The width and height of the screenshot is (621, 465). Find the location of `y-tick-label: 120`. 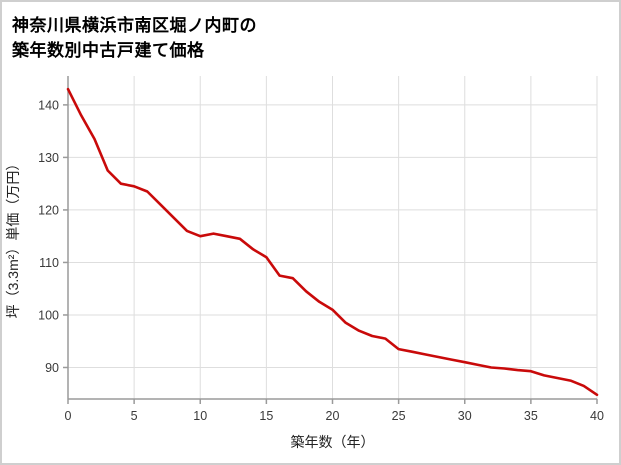

y-tick-label: 120 is located at coordinates (48, 210).